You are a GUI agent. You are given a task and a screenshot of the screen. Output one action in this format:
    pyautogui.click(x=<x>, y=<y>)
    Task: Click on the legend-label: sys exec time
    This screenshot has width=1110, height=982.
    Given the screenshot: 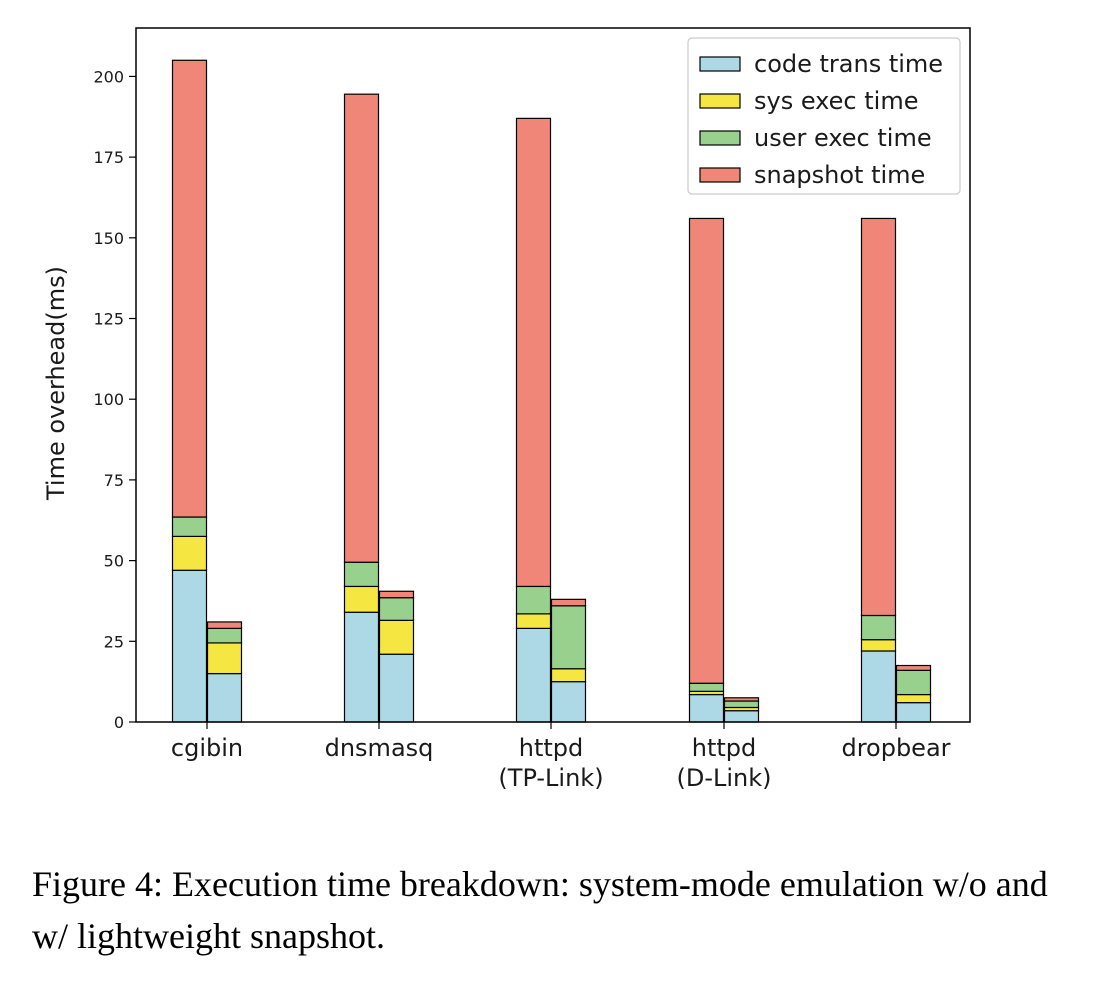 What is the action you would take?
    pyautogui.click(x=836, y=101)
    